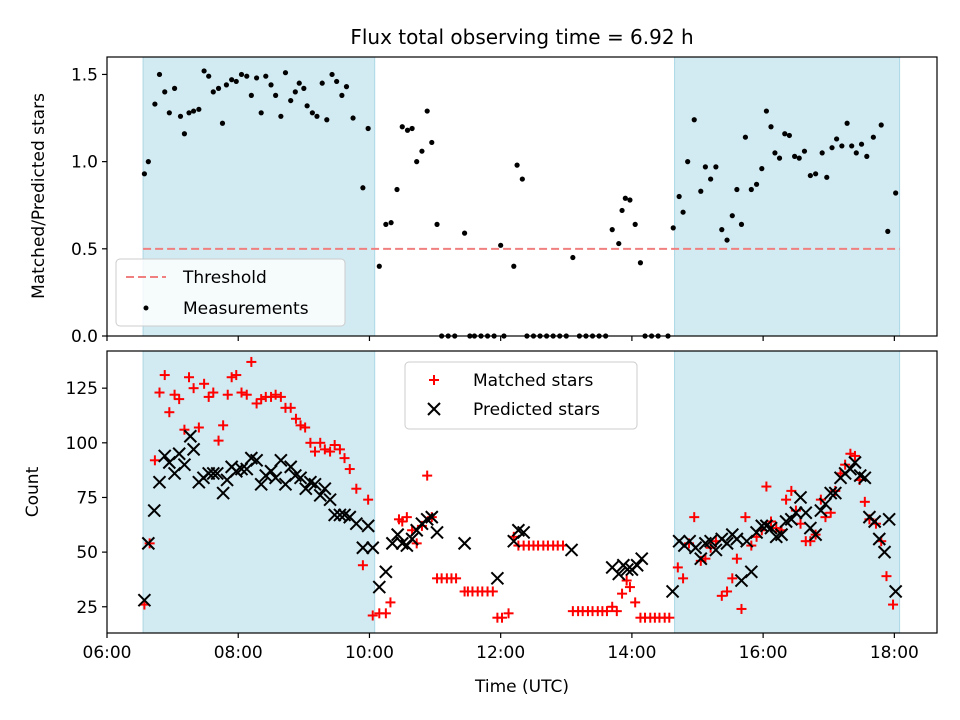 Image resolution: width=960 pixels, height=720 pixels. Describe the element at coordinates (434, 409) in the screenshot. I see `predicted-legend-swatch` at that location.